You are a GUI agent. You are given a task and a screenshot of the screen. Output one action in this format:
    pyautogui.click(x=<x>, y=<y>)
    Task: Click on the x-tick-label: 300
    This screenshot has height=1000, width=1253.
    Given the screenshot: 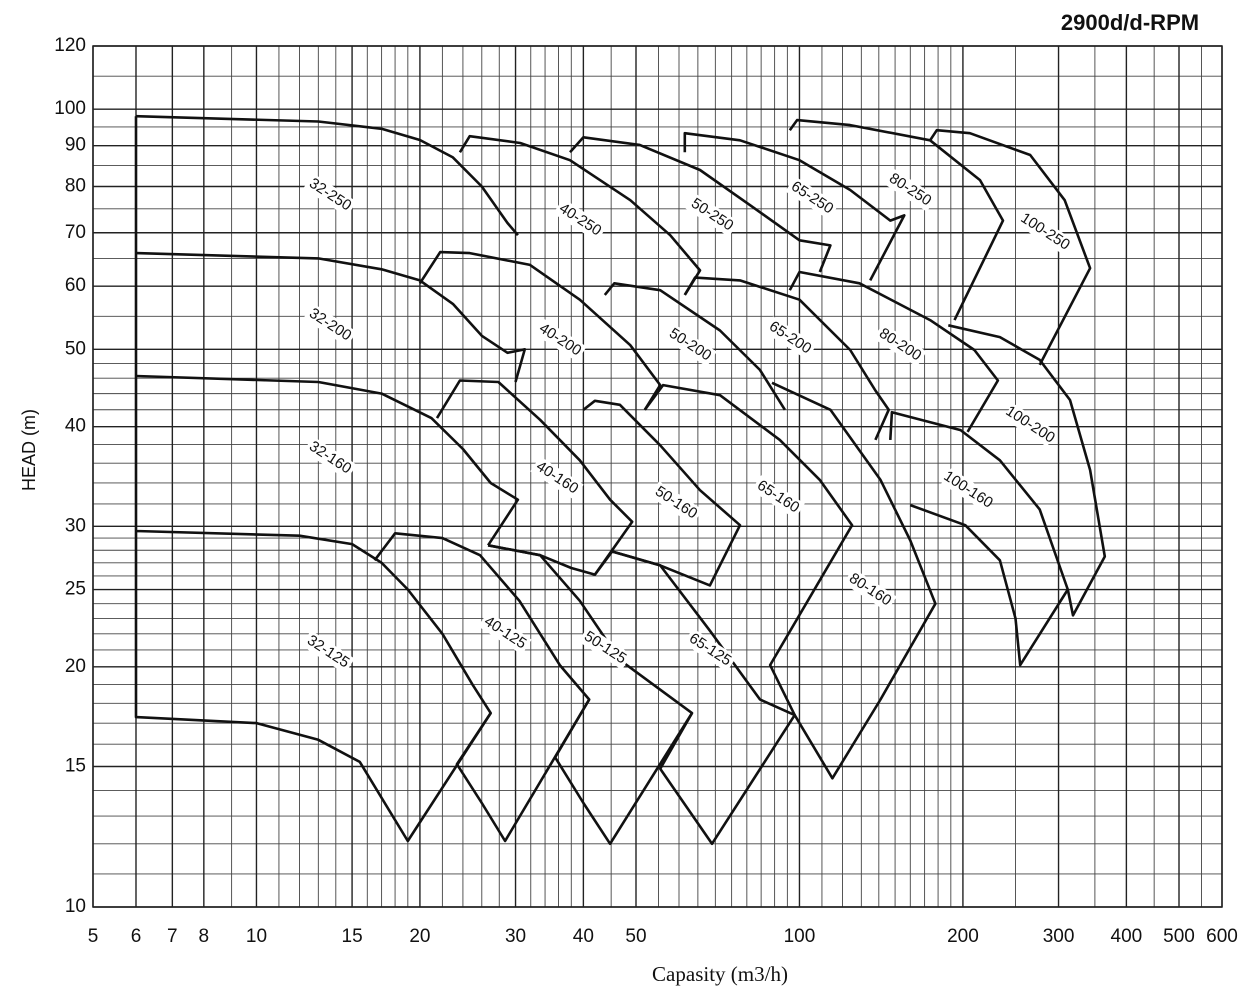 What is the action you would take?
    pyautogui.click(x=1059, y=936)
    